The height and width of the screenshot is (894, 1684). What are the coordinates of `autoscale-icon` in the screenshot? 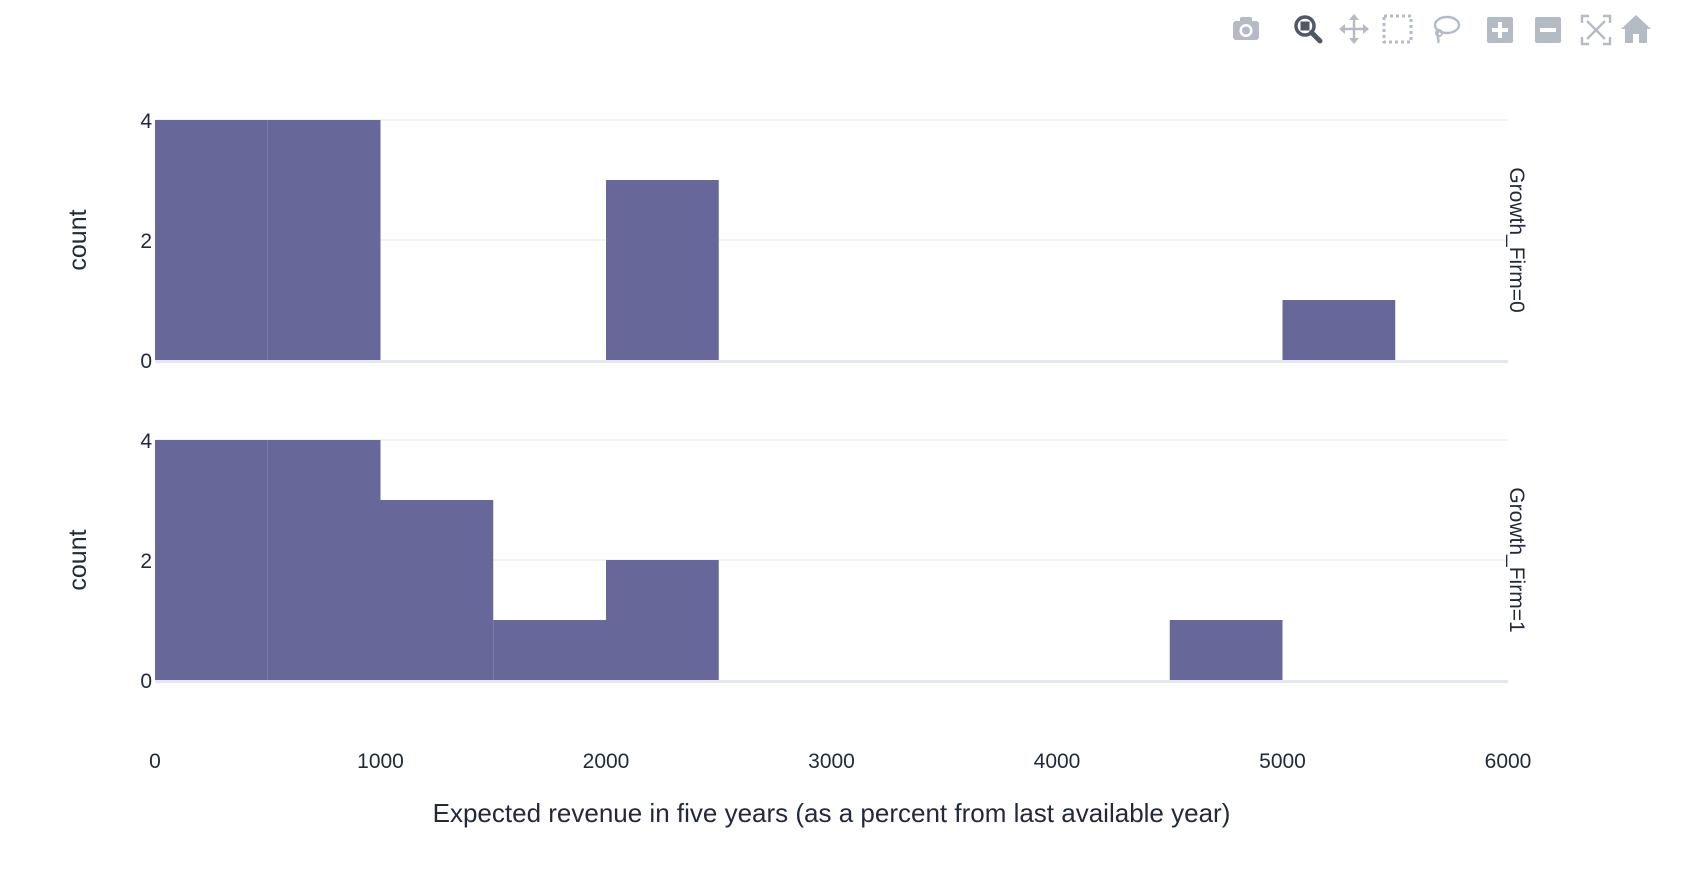 It's located at (1596, 30).